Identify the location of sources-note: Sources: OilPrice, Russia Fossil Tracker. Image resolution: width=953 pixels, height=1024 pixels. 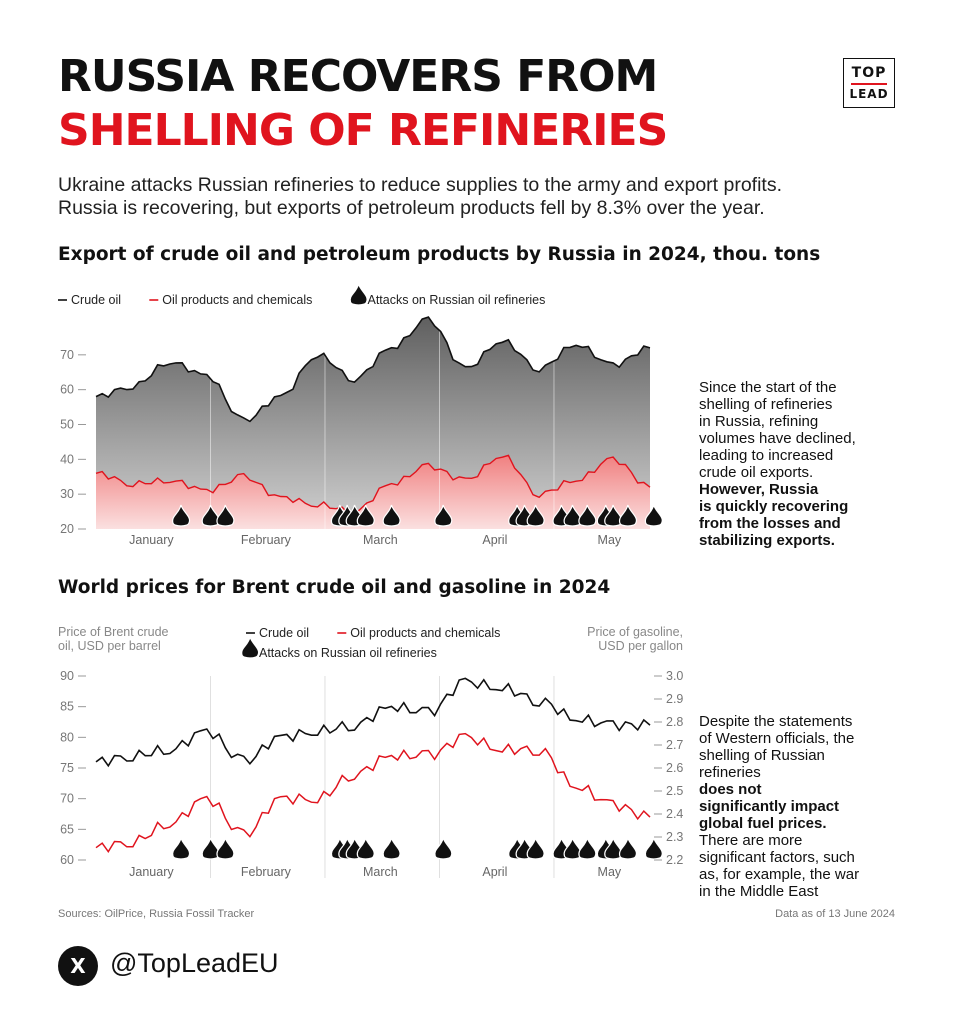
(156, 914).